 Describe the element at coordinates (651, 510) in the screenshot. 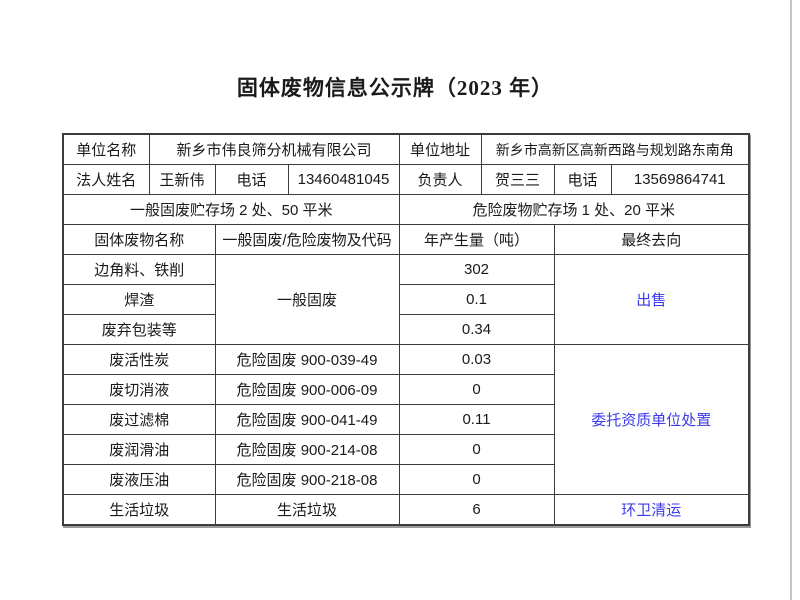

I see `household-destination-cell: 环卫清运` at that location.